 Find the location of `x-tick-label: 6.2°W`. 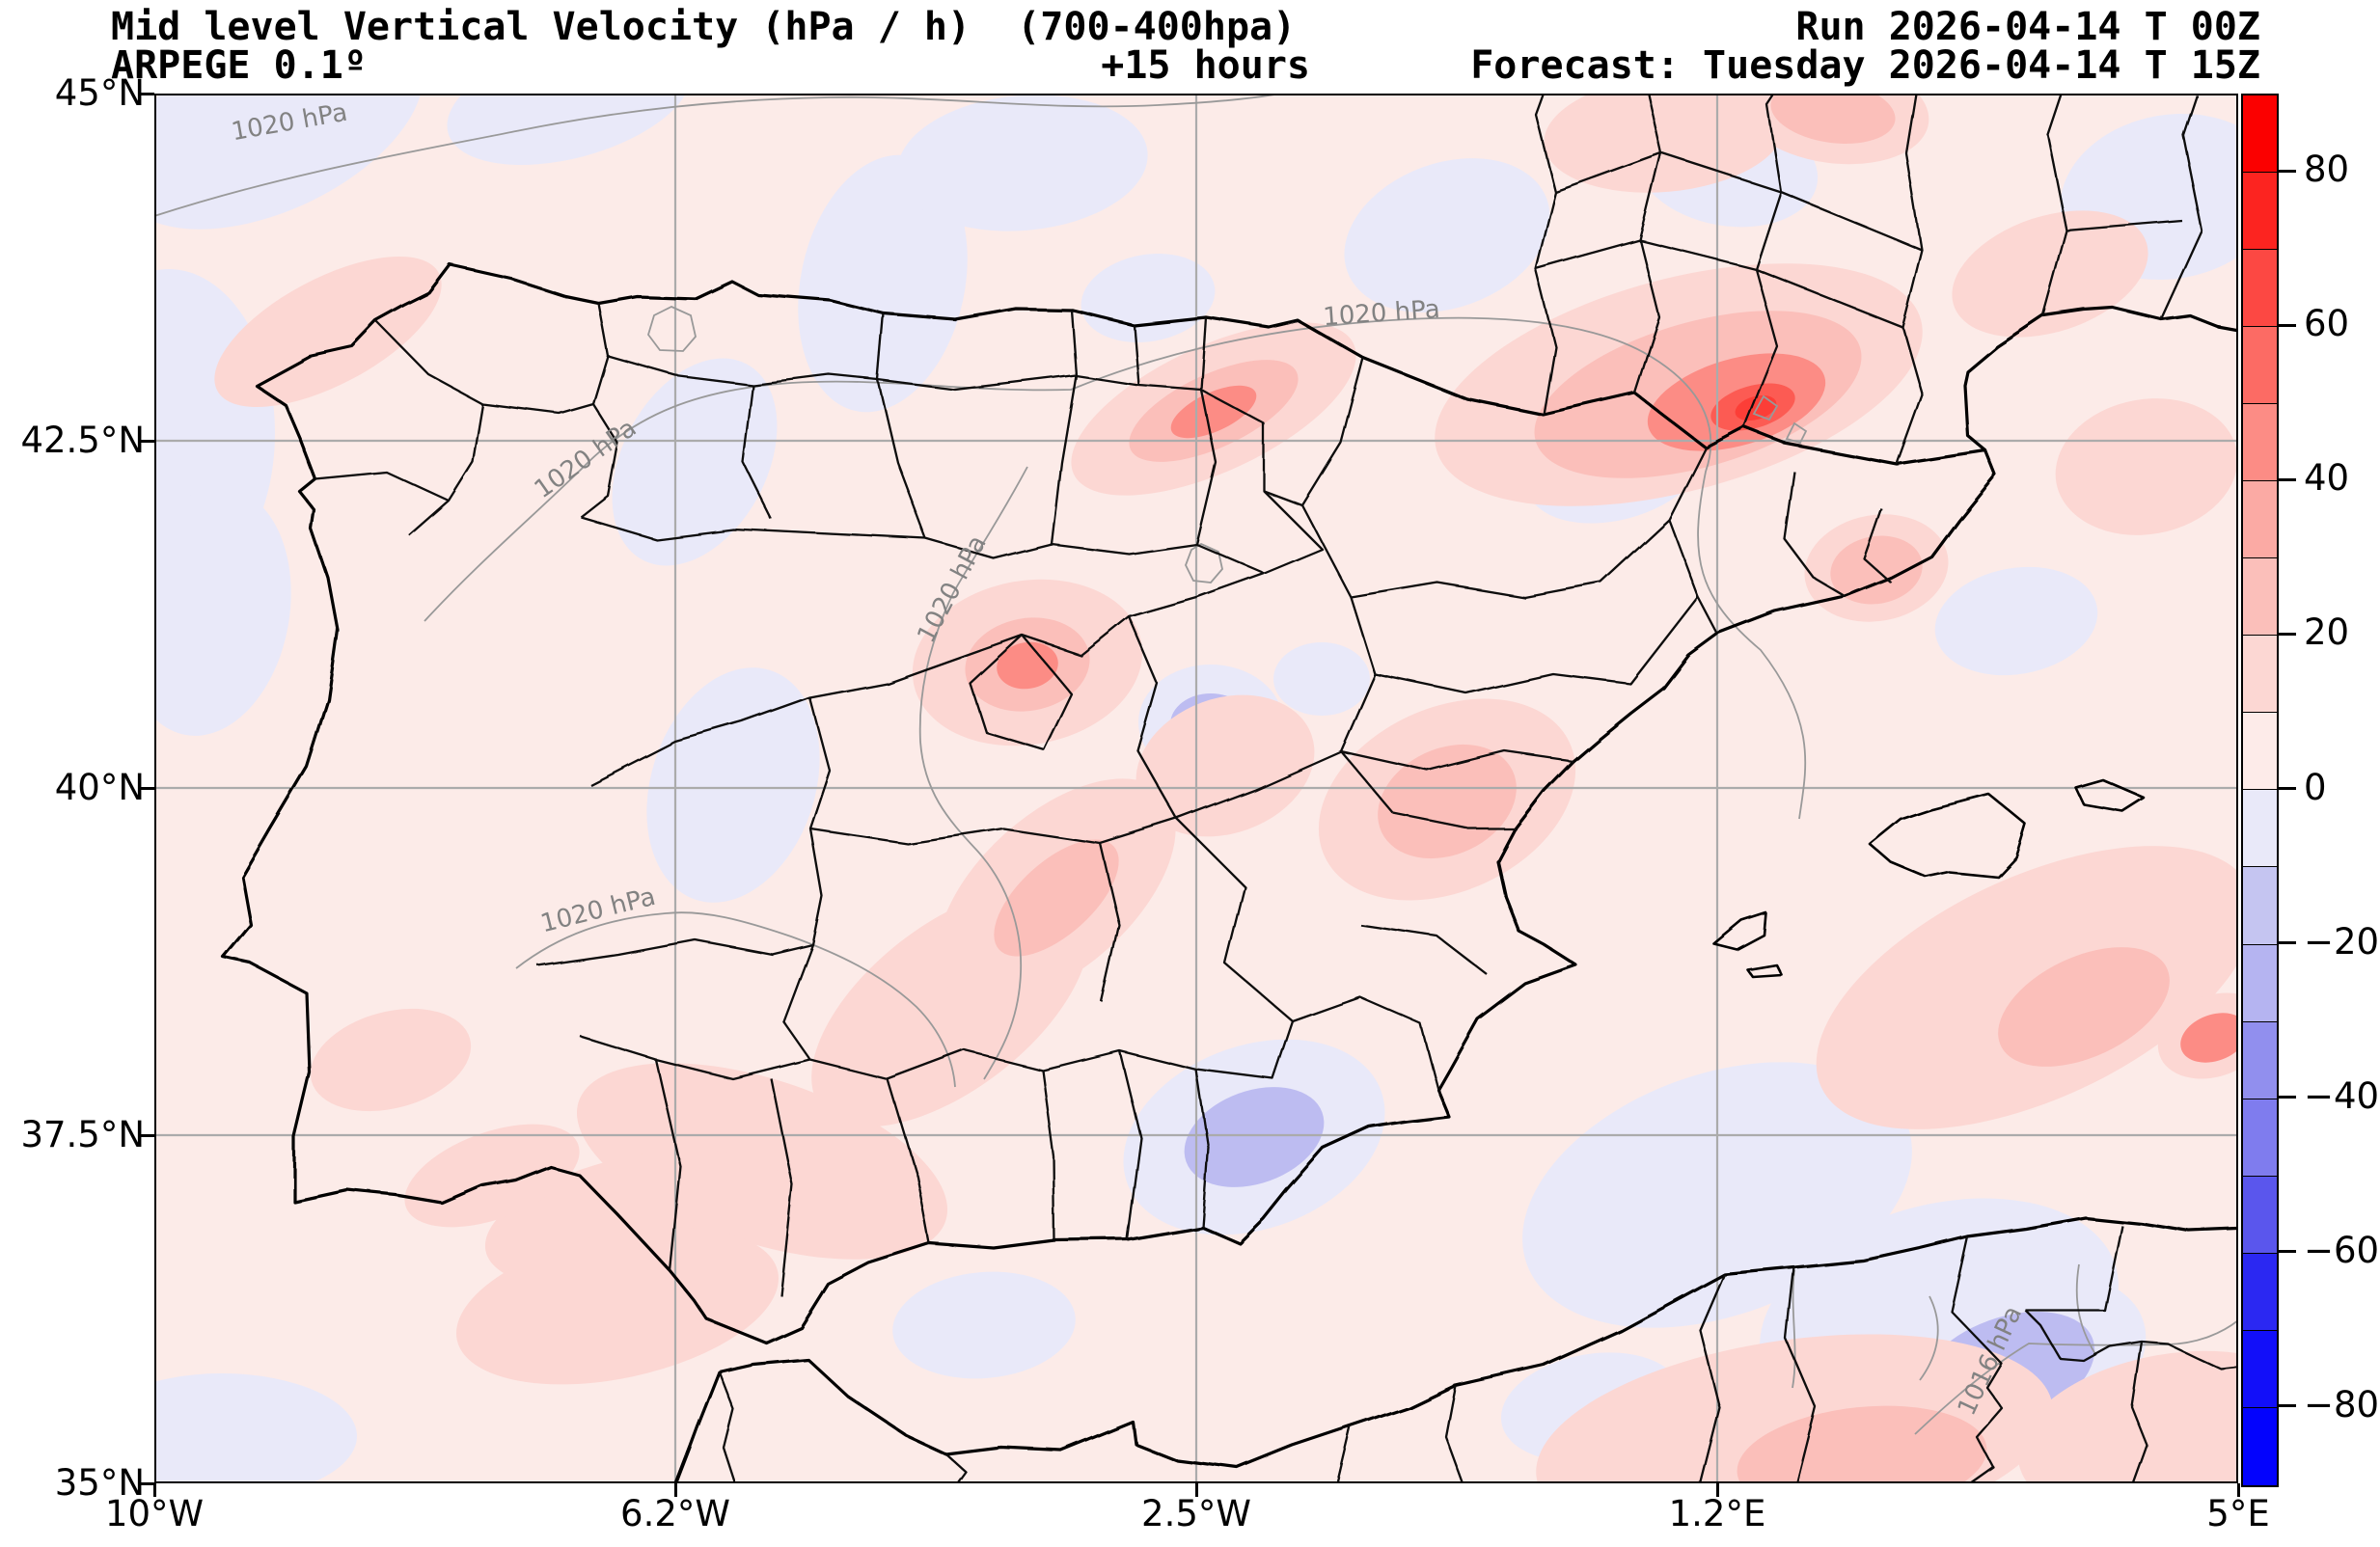

x-tick-label: 6.2°W is located at coordinates (675, 1513).